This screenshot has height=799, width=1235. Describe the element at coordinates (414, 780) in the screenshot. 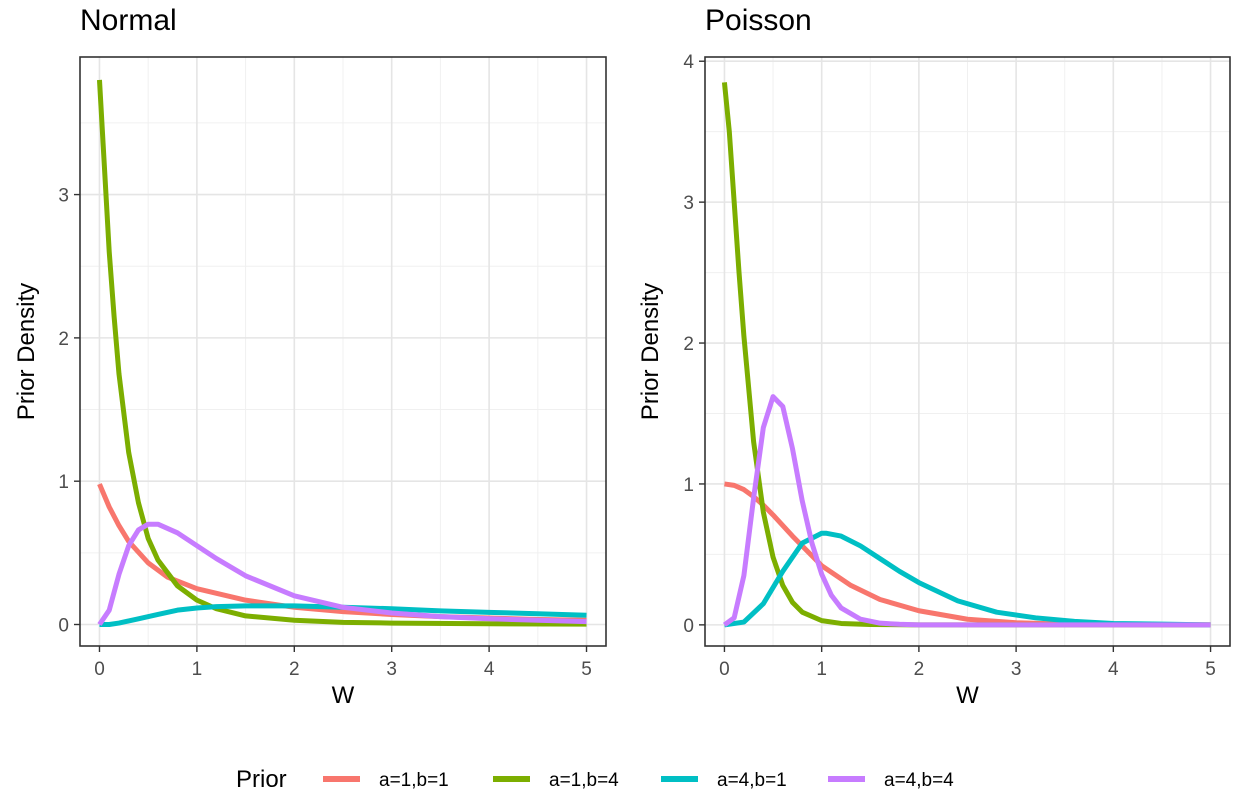

I see `legend-label: a=1,b=1` at that location.